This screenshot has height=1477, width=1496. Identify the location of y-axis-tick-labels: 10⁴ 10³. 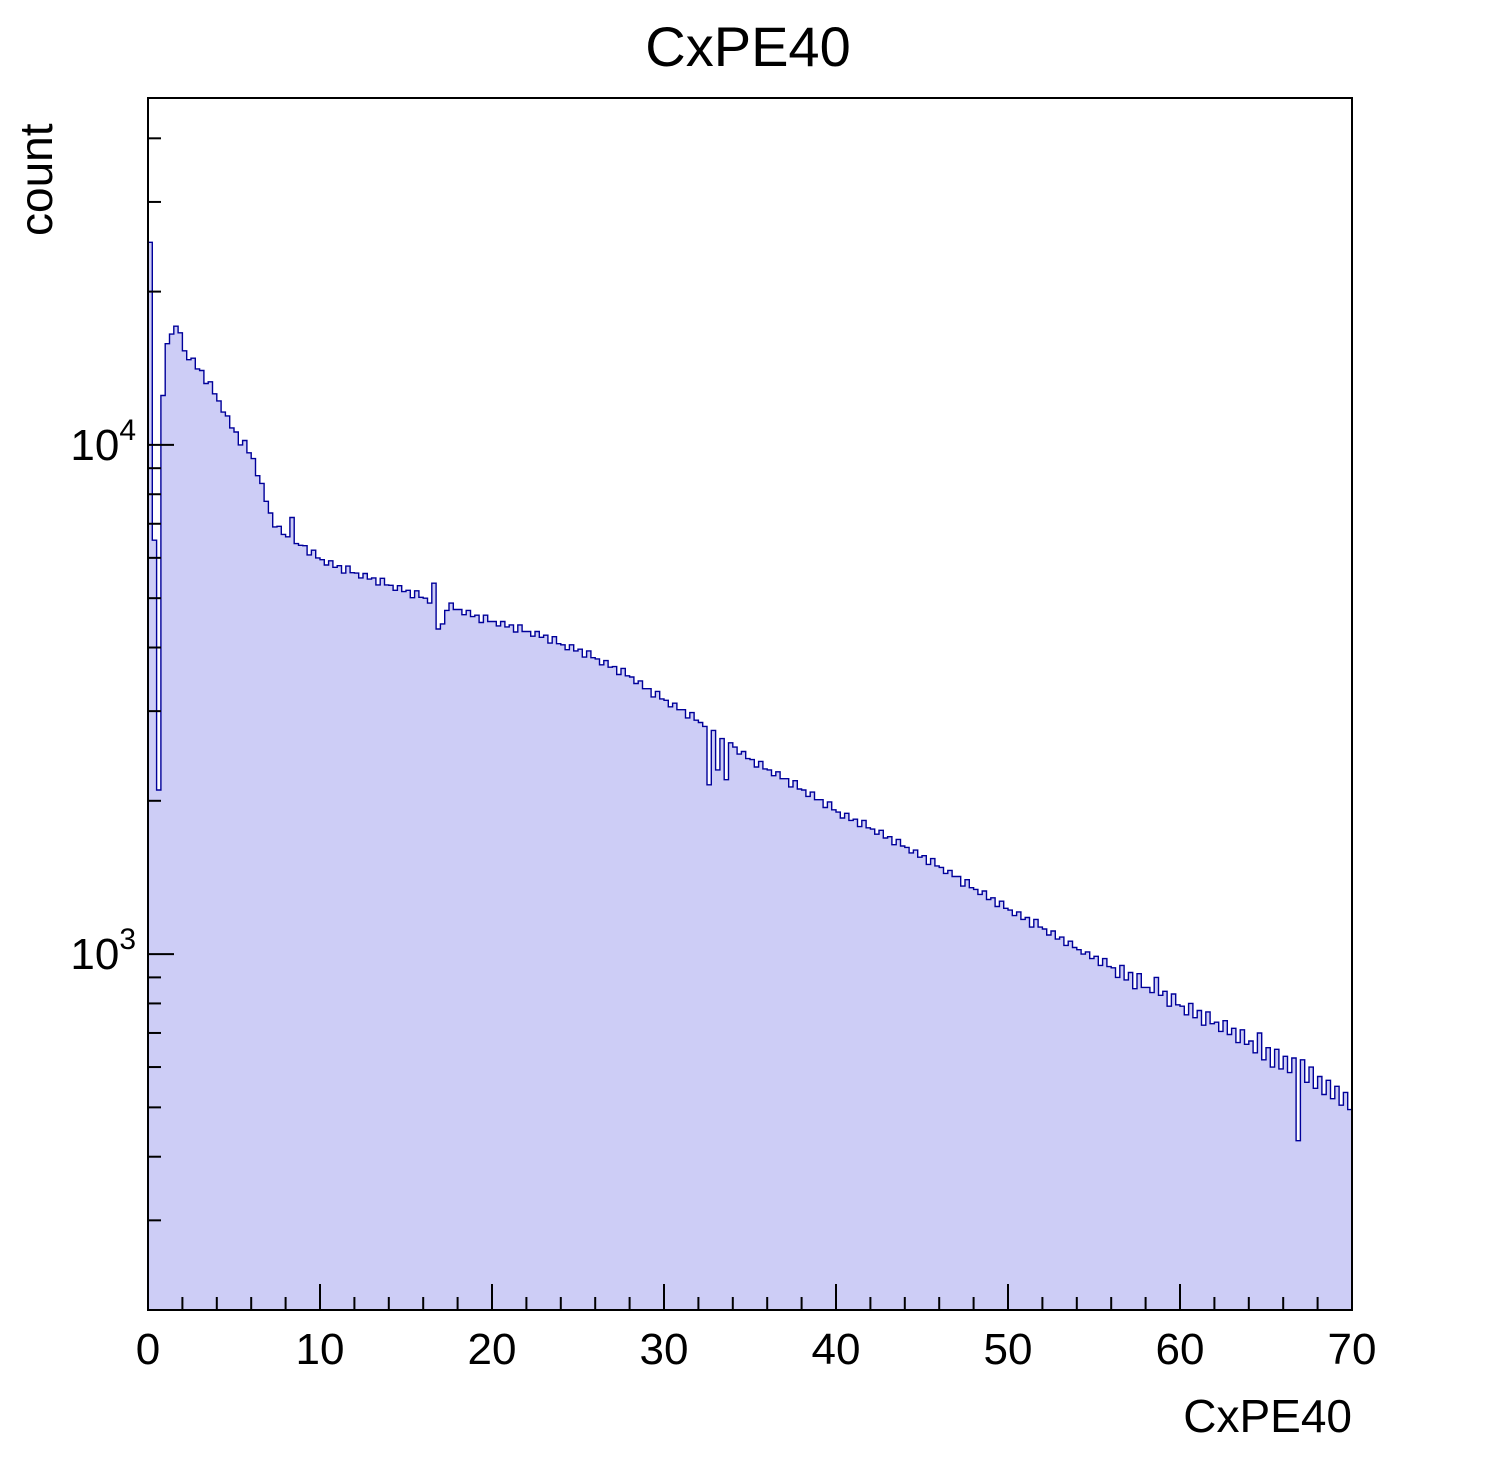
(103, 696).